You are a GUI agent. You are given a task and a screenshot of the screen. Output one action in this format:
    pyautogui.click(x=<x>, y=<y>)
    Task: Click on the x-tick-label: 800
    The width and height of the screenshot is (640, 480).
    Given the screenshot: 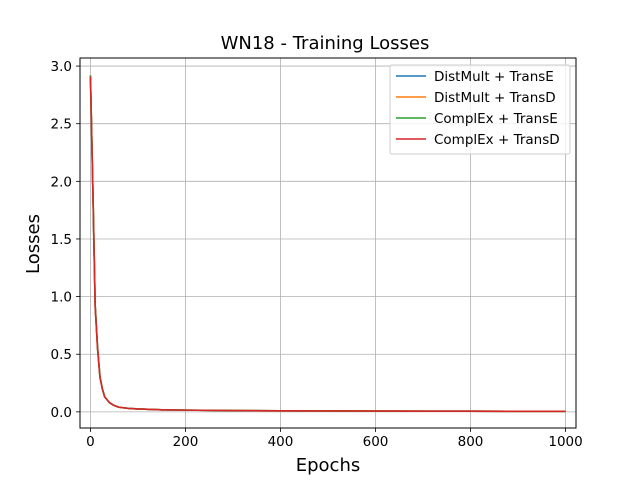 What is the action you would take?
    pyautogui.click(x=471, y=442)
    